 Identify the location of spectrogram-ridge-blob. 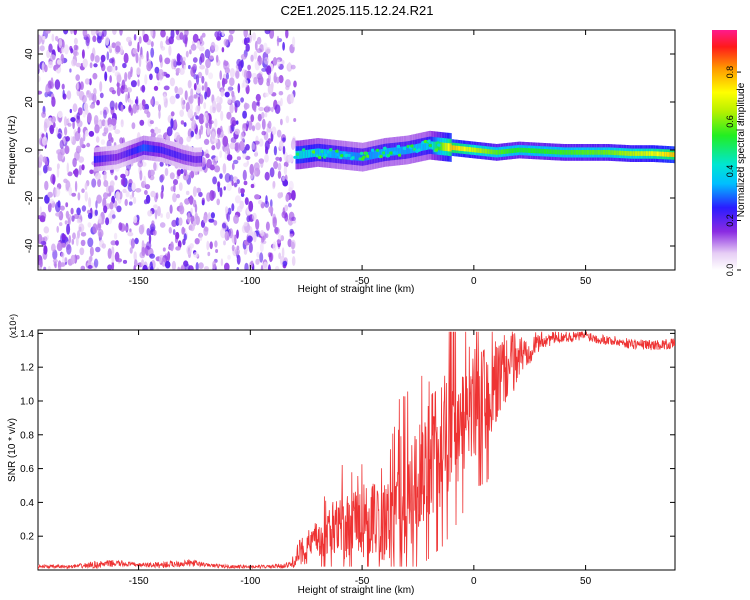
(437, 150).